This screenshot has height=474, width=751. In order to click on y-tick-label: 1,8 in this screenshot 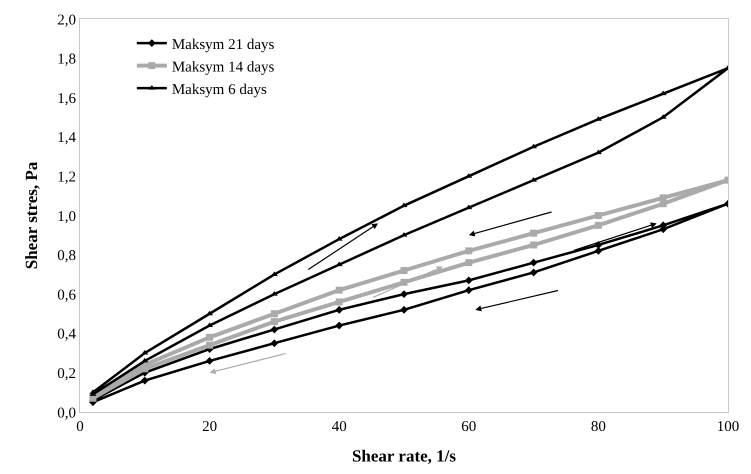, I will do `click(66, 60)`.